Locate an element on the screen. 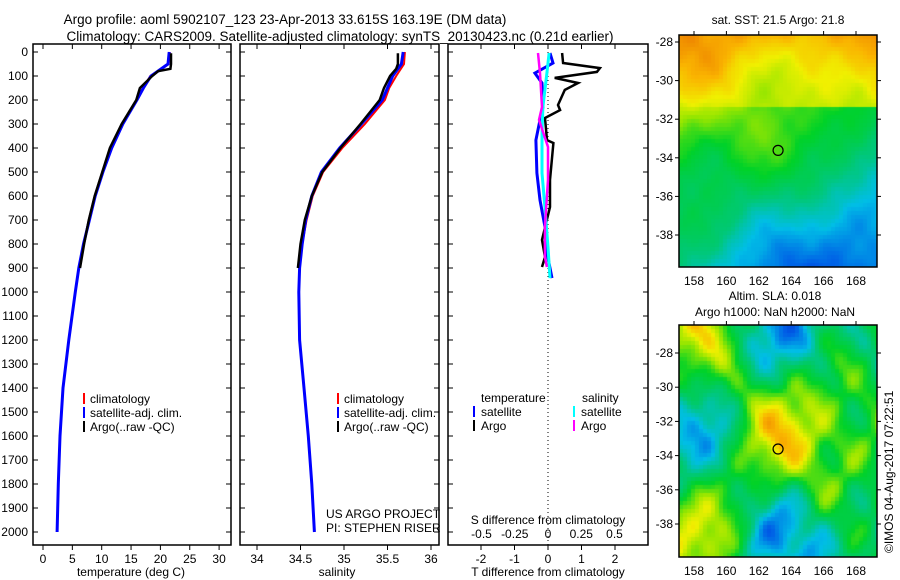 The width and height of the screenshot is (900, 580). x2-tick-label: 0 is located at coordinates (548, 534).